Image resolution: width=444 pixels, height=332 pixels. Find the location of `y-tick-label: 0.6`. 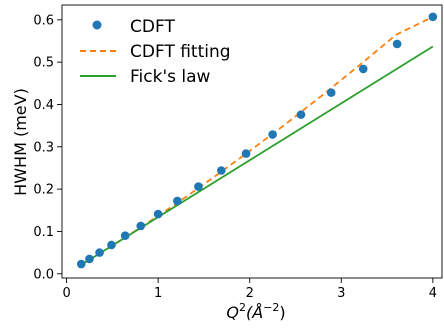

y-tick-label: 0.6 is located at coordinates (43, 20).